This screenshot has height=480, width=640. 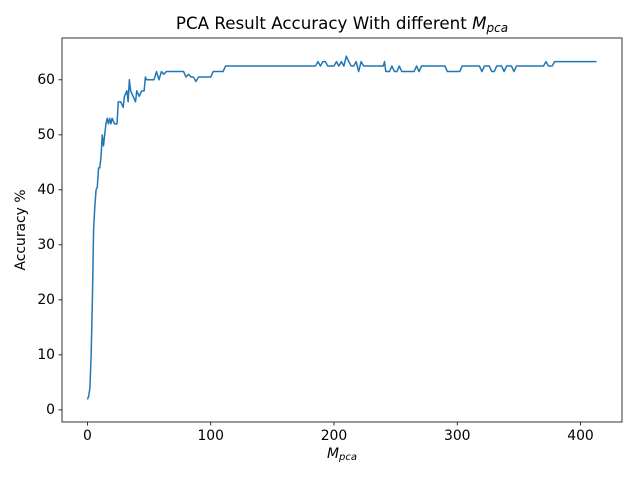 What do you see at coordinates (21, 229) in the screenshot?
I see `y-axis-label: Accuracy %` at bounding box center [21, 229].